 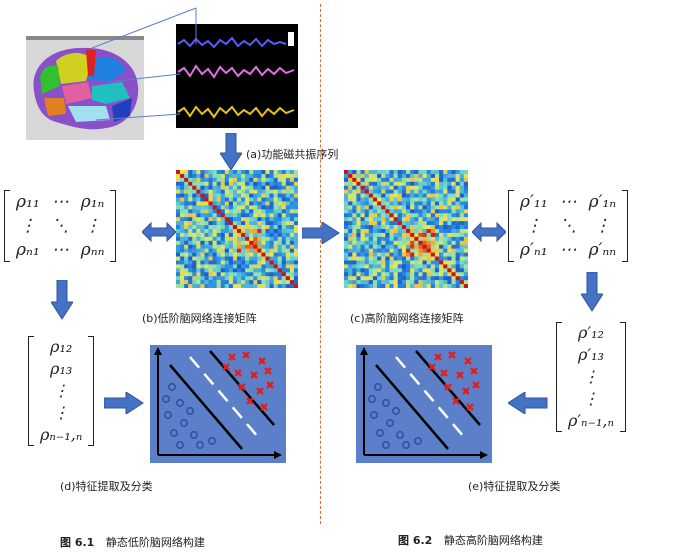 I want to click on margin-line, so click(x=412, y=407).